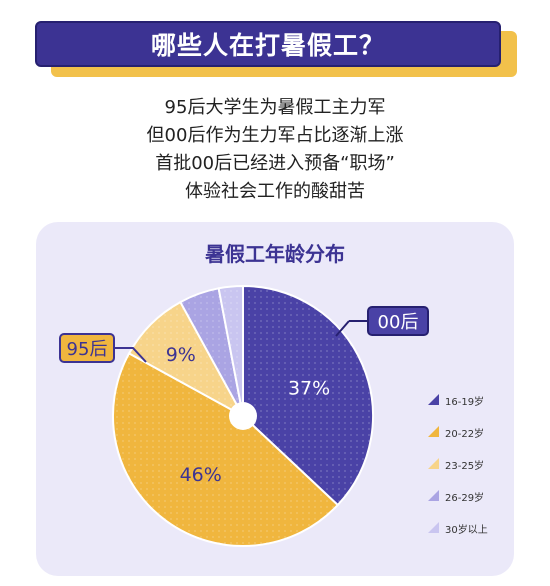 This screenshot has height=586, width=550. I want to click on pie-value-label-23-25: 9%, so click(181, 355).